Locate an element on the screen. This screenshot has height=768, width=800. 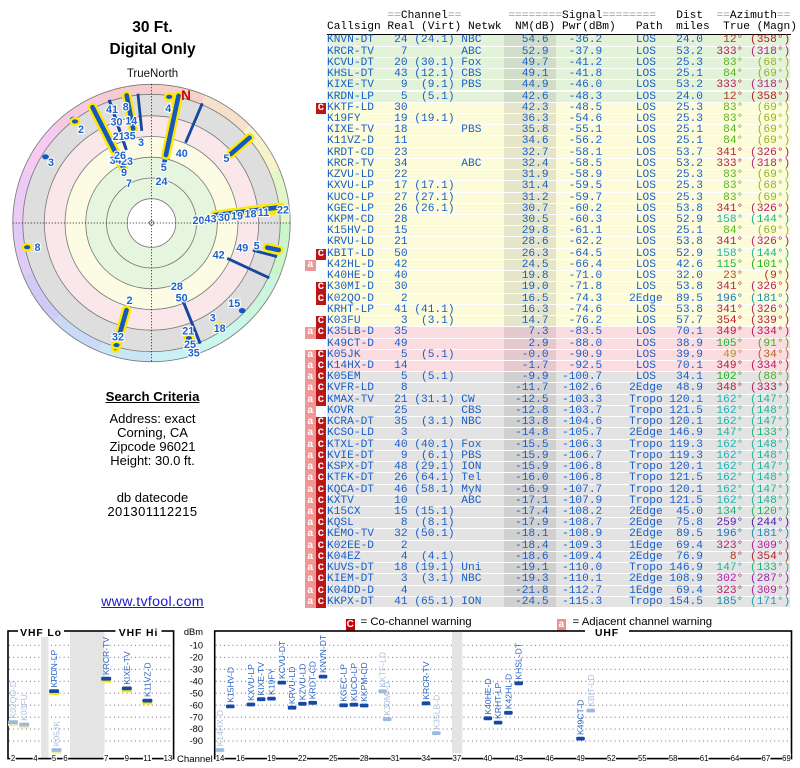
svg-text: 8 is located at coordinates (37, 248).